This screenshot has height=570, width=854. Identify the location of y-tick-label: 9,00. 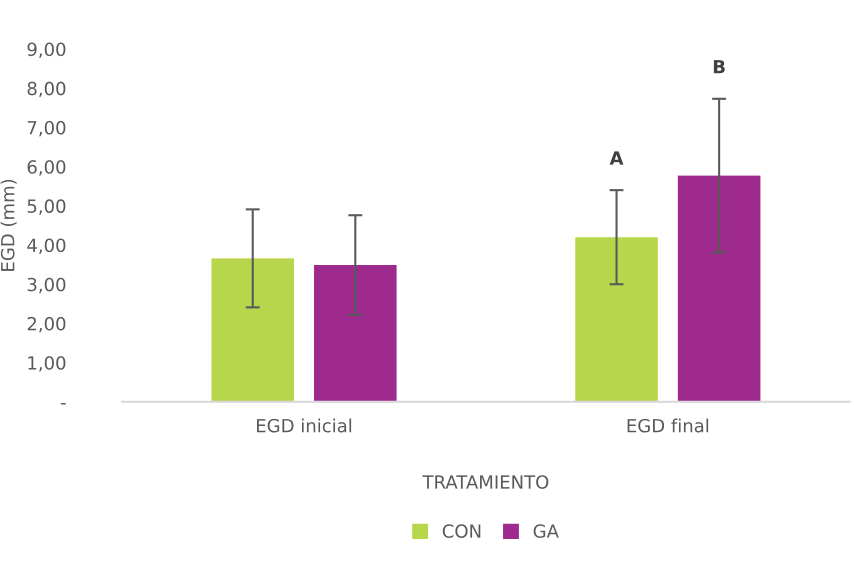
(47, 50).